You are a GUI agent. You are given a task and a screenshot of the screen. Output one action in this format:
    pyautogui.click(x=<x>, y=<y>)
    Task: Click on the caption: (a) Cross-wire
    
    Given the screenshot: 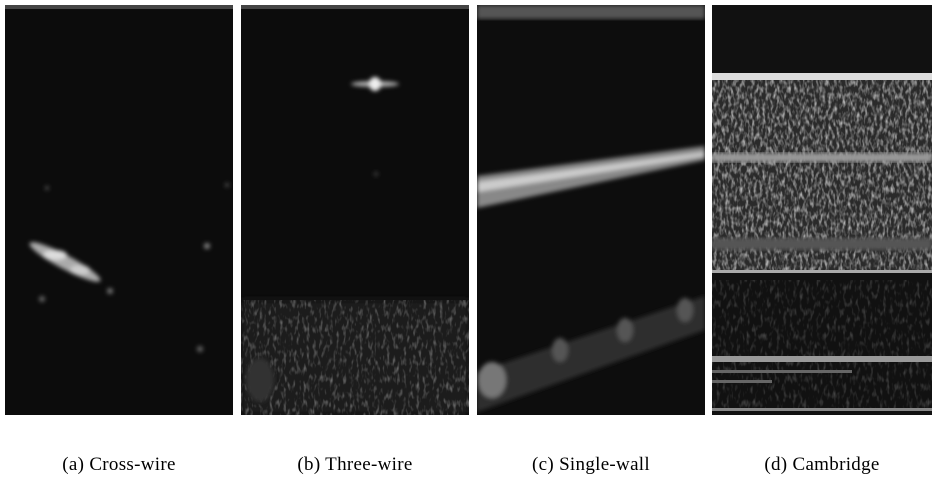 What is the action you would take?
    pyautogui.click(x=119, y=464)
    